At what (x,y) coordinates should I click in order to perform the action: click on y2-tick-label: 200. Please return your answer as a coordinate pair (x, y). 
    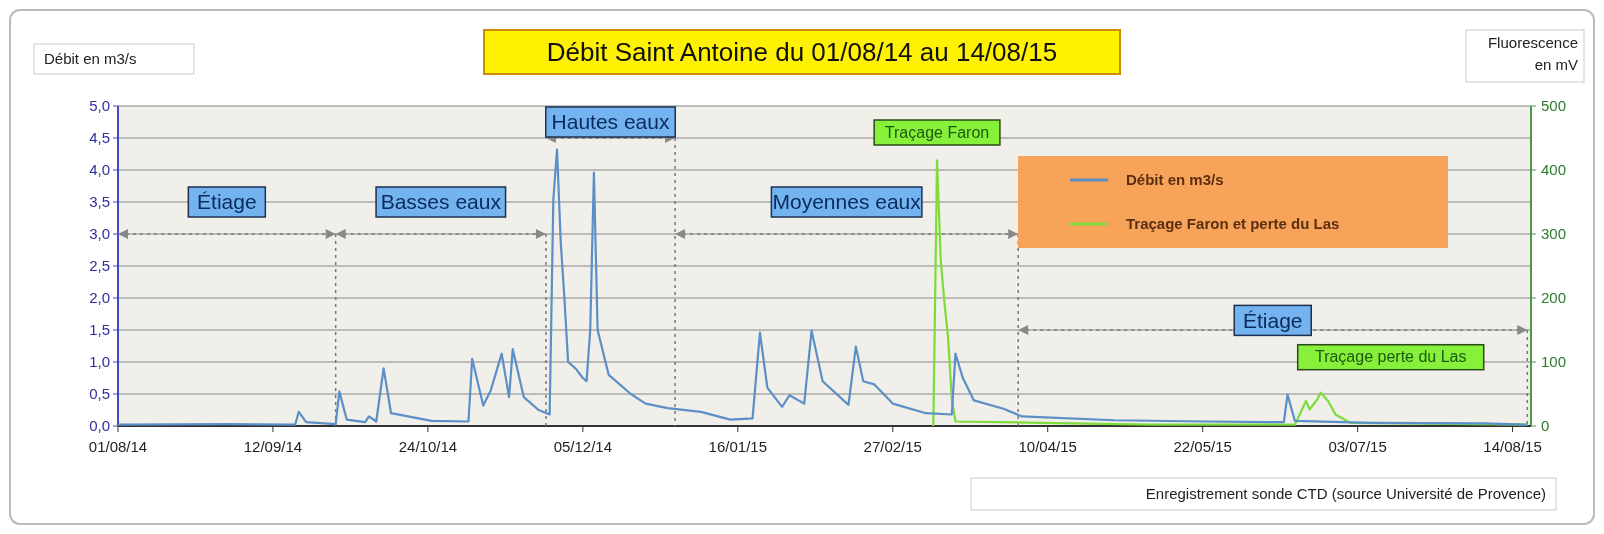
    Looking at the image, I should click on (1554, 298).